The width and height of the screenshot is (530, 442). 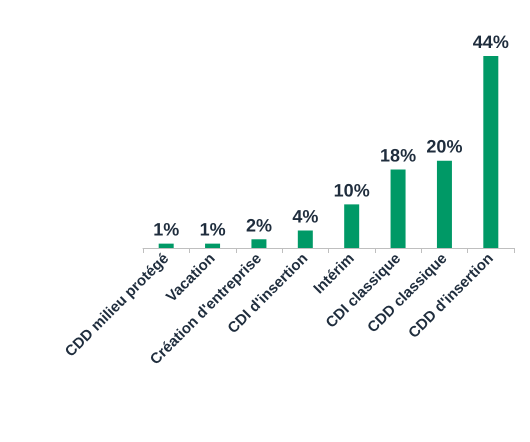 I want to click on data-label: 18%, so click(x=398, y=155).